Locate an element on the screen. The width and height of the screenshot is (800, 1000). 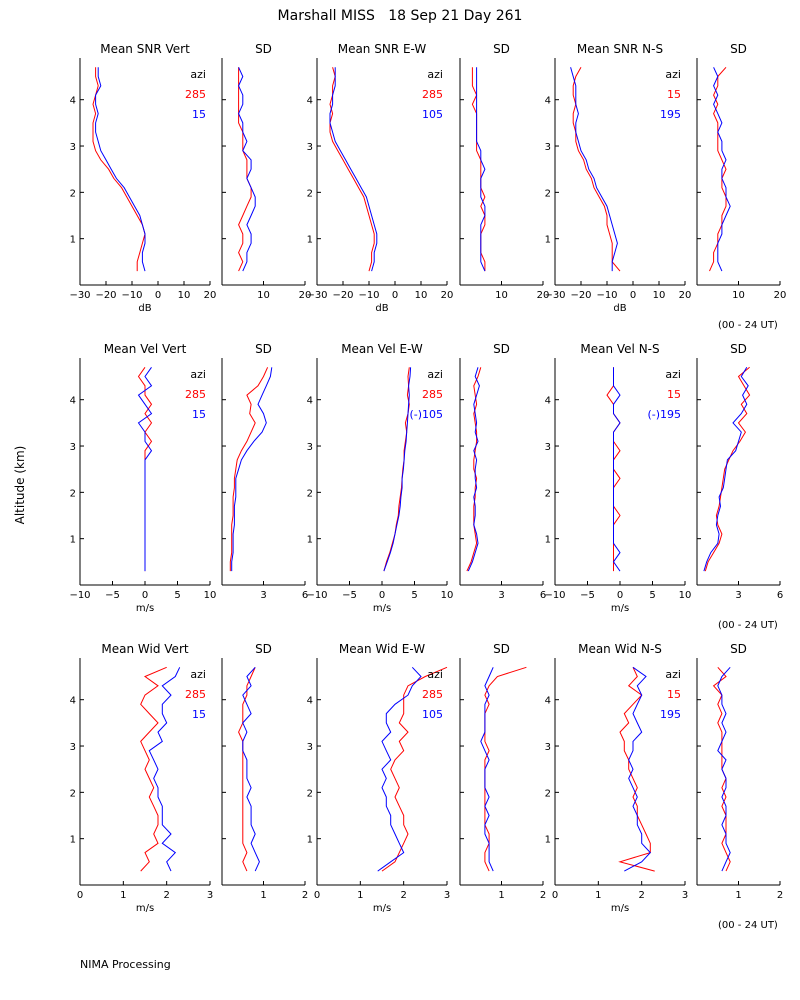
x-tick-label: −10 is located at coordinates (606, 295).